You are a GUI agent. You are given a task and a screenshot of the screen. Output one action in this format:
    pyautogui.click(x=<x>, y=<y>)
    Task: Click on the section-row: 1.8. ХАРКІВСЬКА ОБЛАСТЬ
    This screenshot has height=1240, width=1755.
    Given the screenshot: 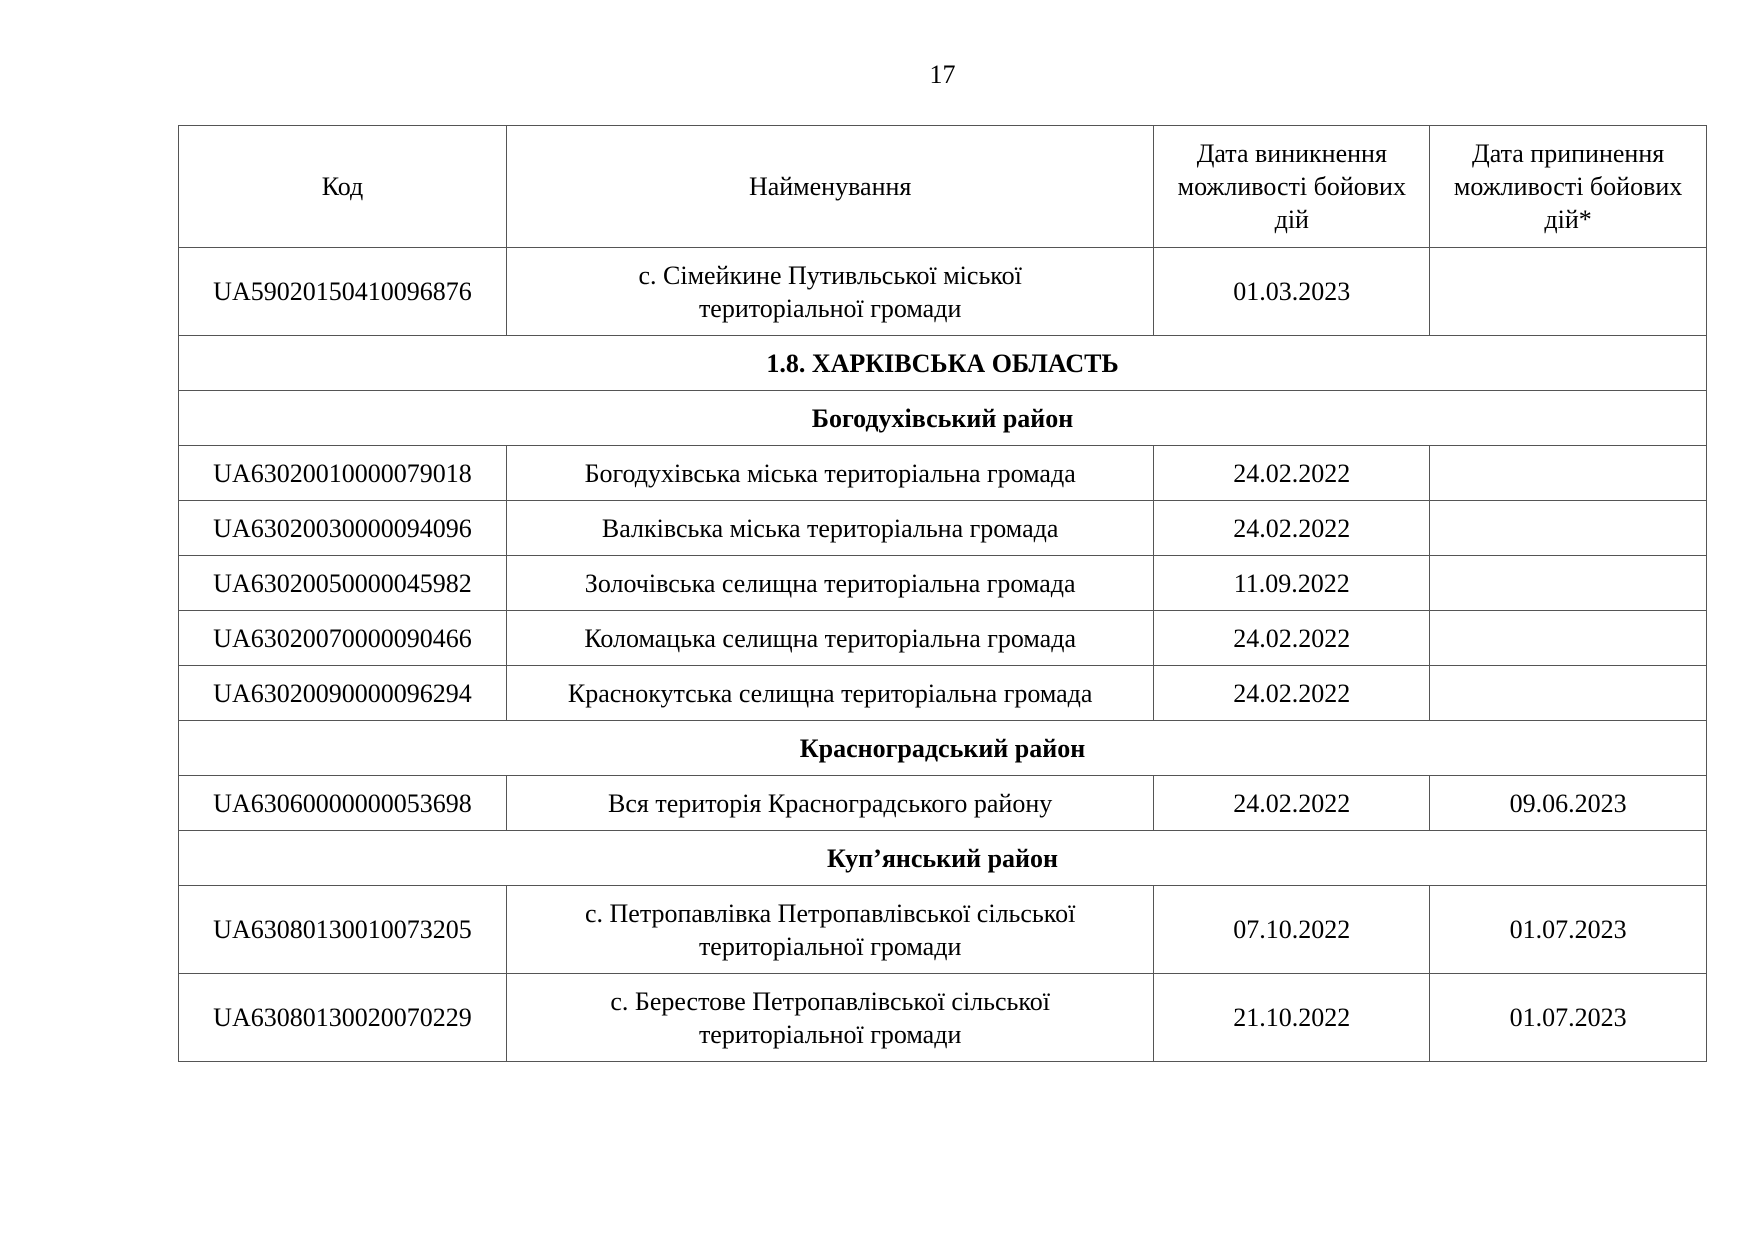 What is the action you would take?
    pyautogui.click(x=942, y=363)
    